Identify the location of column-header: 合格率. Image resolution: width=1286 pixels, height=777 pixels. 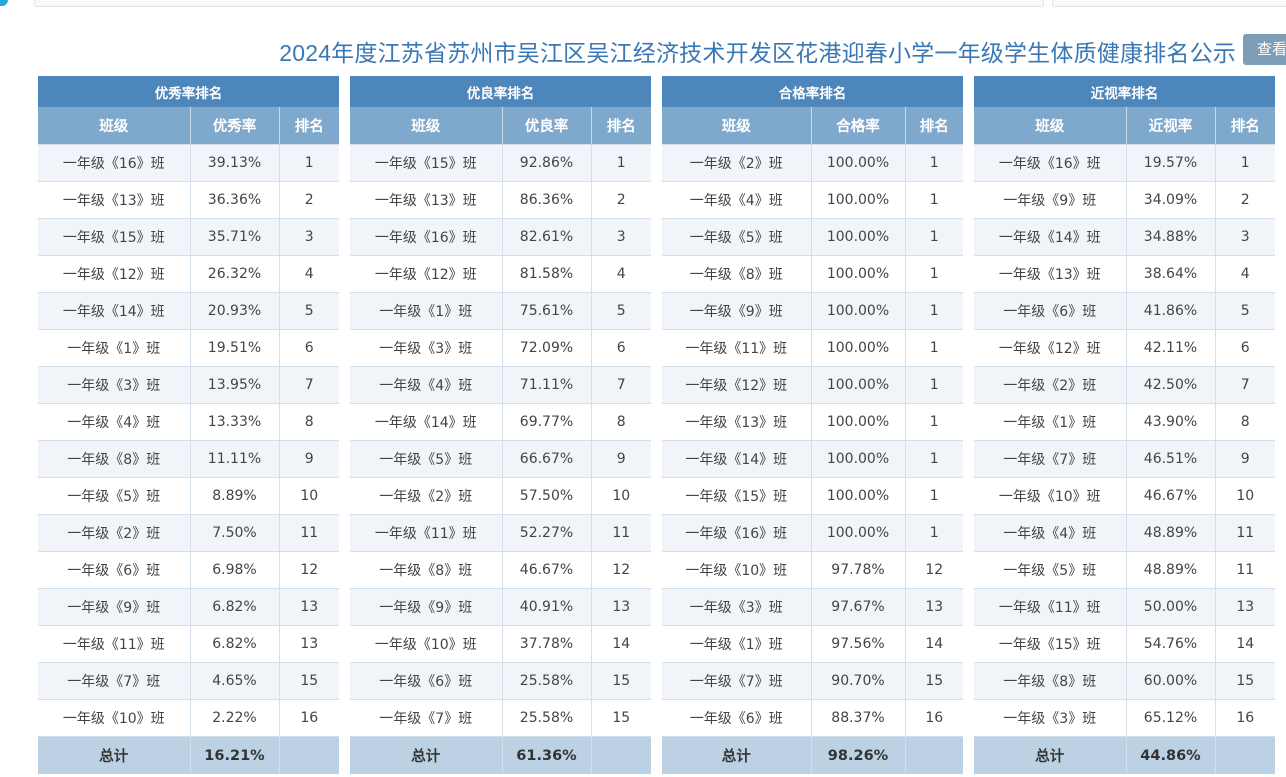
(857, 126).